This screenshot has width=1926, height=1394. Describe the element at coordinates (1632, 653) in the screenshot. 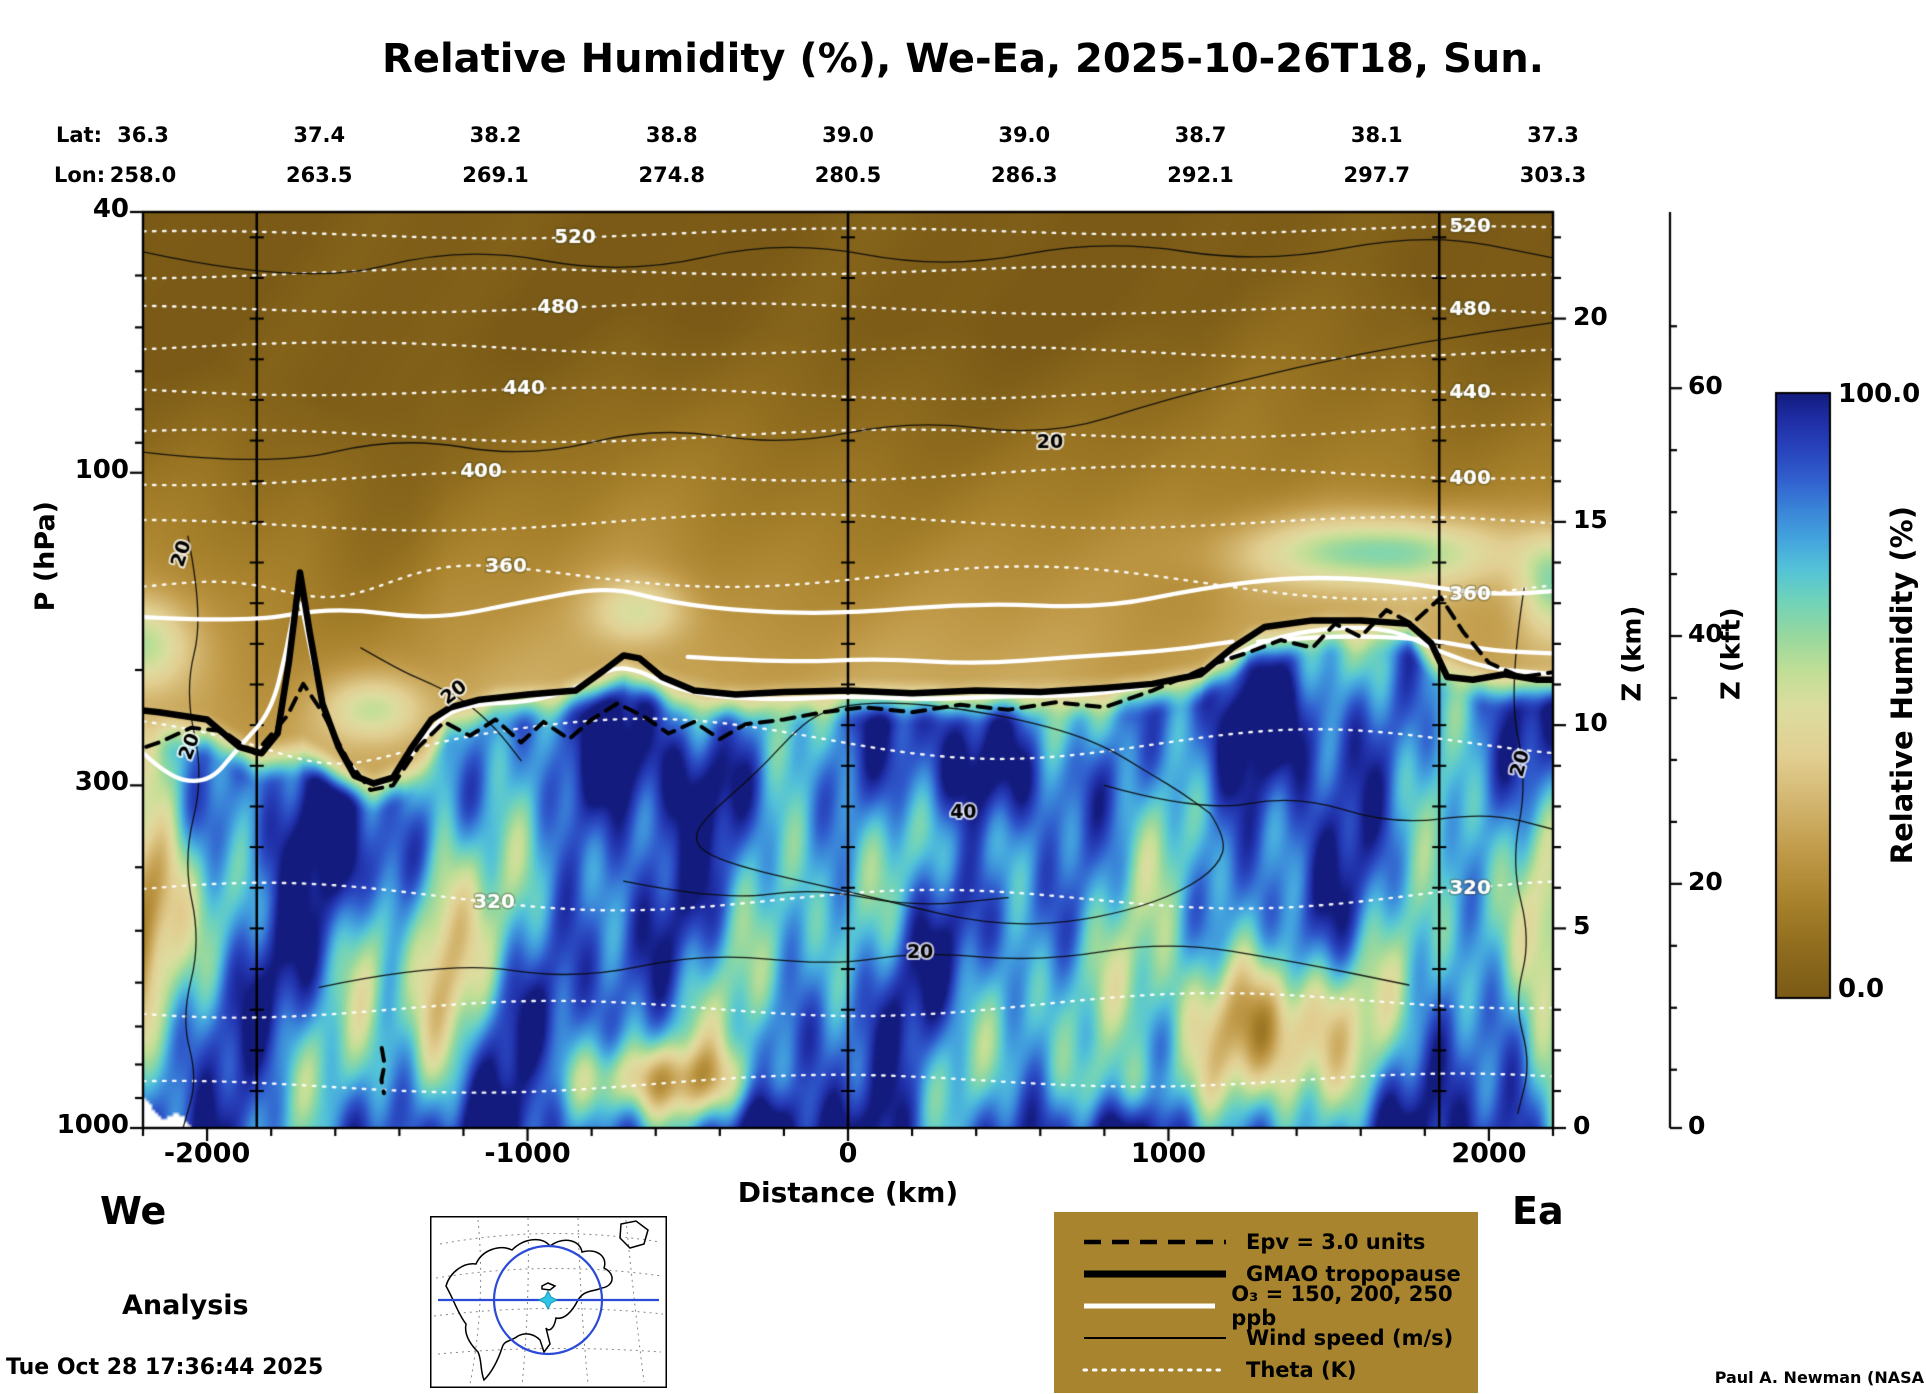

I see `z-km-axis-label: Z (km)` at that location.